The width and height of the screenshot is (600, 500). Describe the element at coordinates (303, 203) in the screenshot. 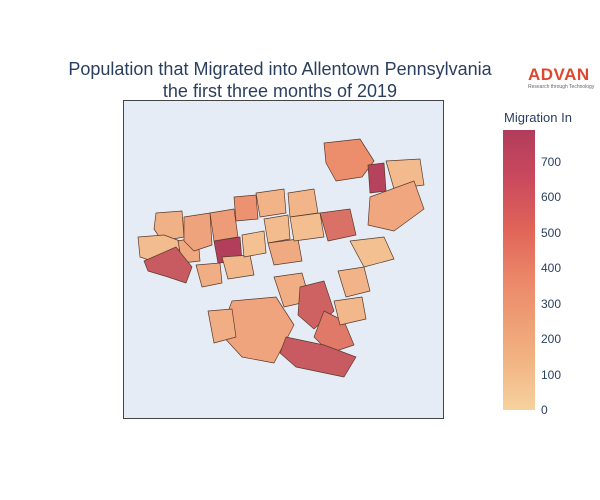

I see `tract-o` at that location.